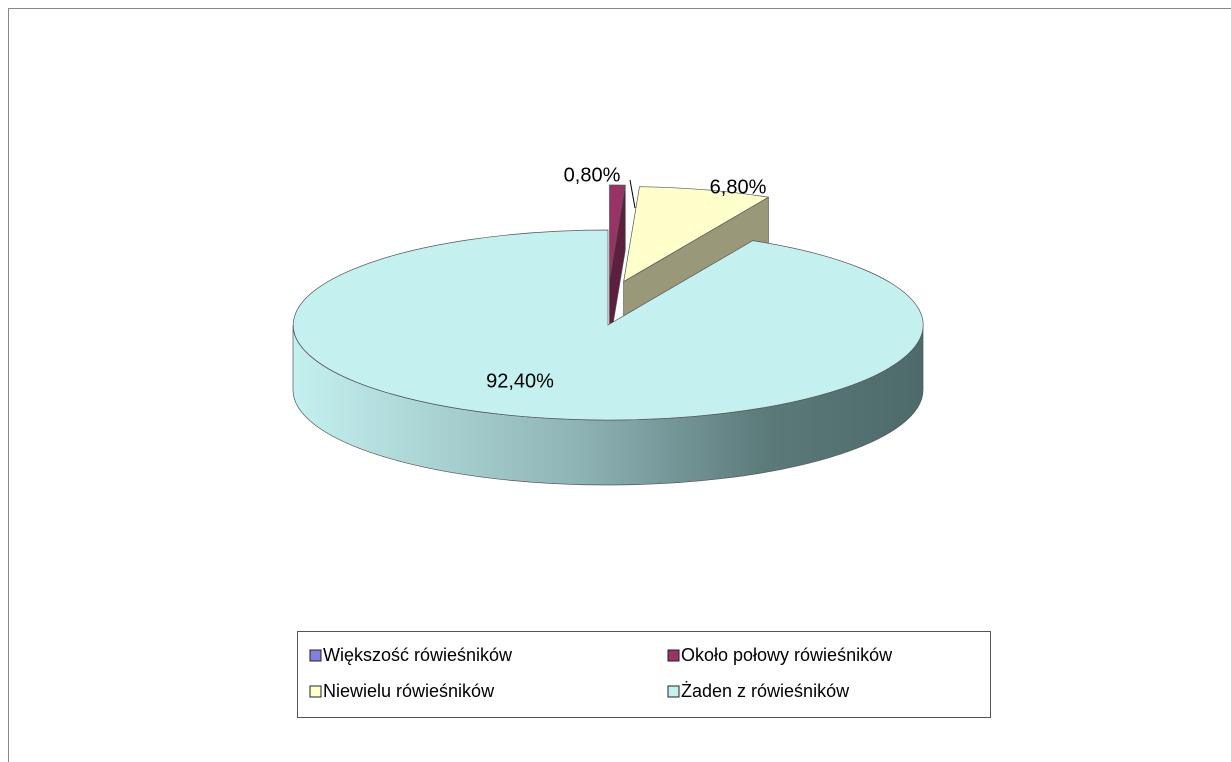  I want to click on legend-label: Niewielu rówieśników, so click(409, 691).